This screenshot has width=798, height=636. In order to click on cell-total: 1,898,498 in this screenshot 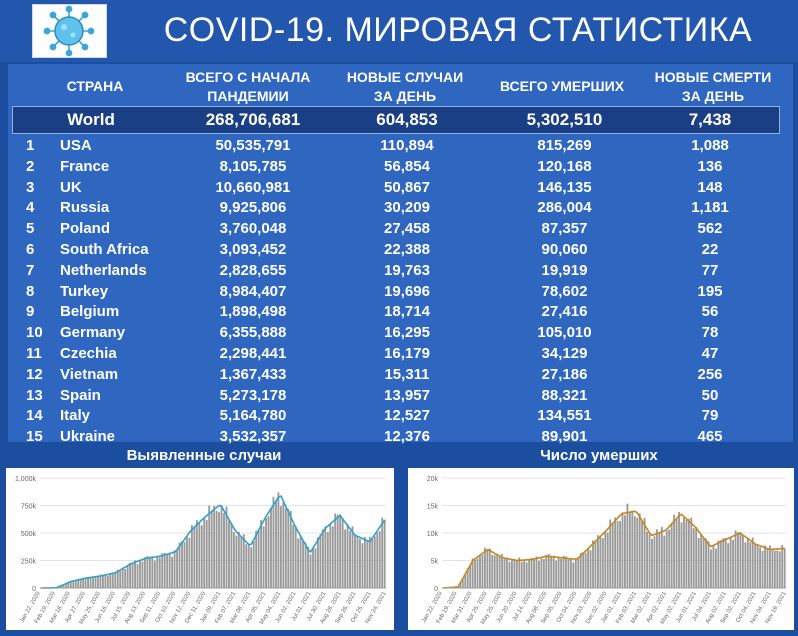, I will do `click(253, 312)`.